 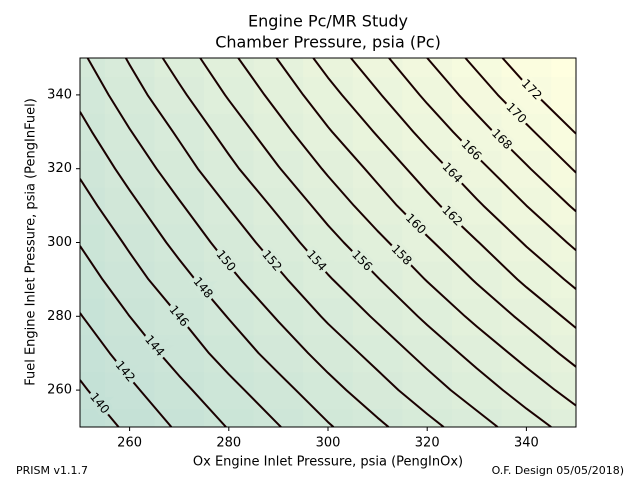 I want to click on footer-right: O.F. Design 05/05/2018), so click(x=558, y=470).